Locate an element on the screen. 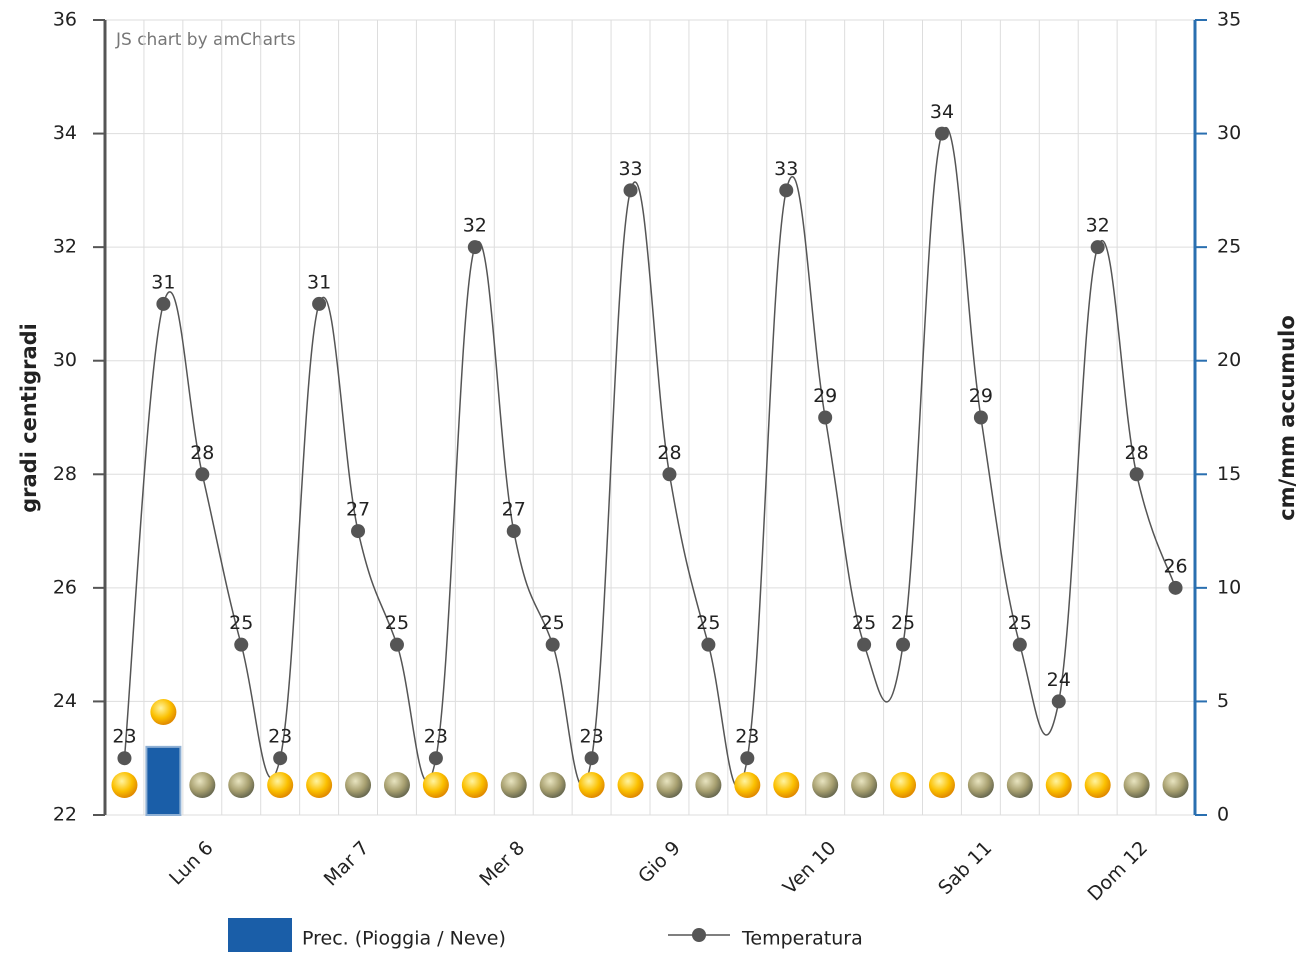 Image resolution: width=1303 pixels, height=960 pixels. y2-tick-label: 35 is located at coordinates (1229, 20).